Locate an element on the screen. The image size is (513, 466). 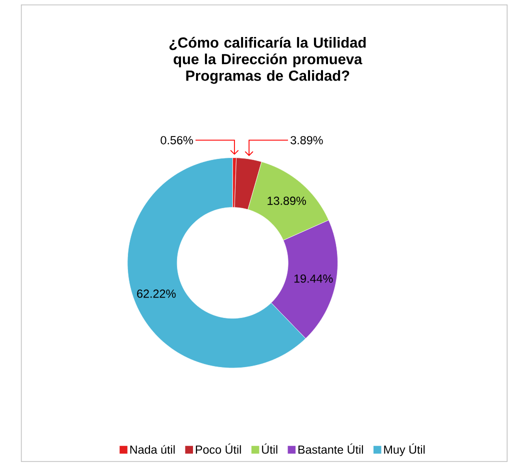
data-label: 3.89% is located at coordinates (306, 140).